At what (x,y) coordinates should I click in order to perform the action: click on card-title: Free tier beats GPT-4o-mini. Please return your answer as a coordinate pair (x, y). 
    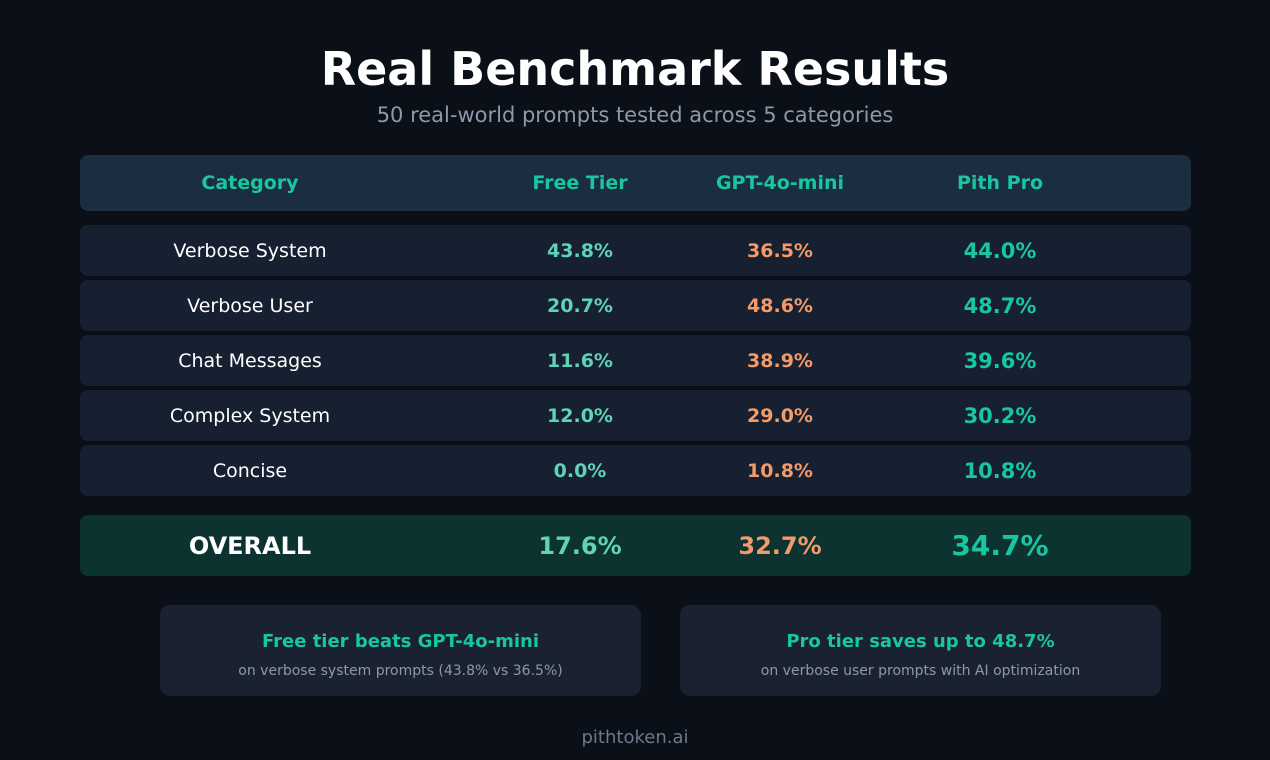
    Looking at the image, I should click on (400, 641).